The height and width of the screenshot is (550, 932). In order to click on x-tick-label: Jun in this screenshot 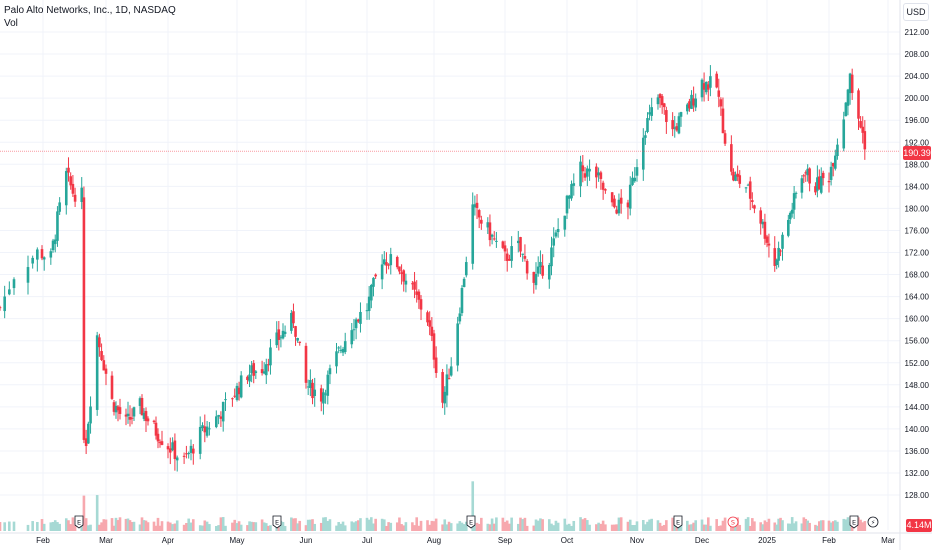, I will do `click(306, 540)`.